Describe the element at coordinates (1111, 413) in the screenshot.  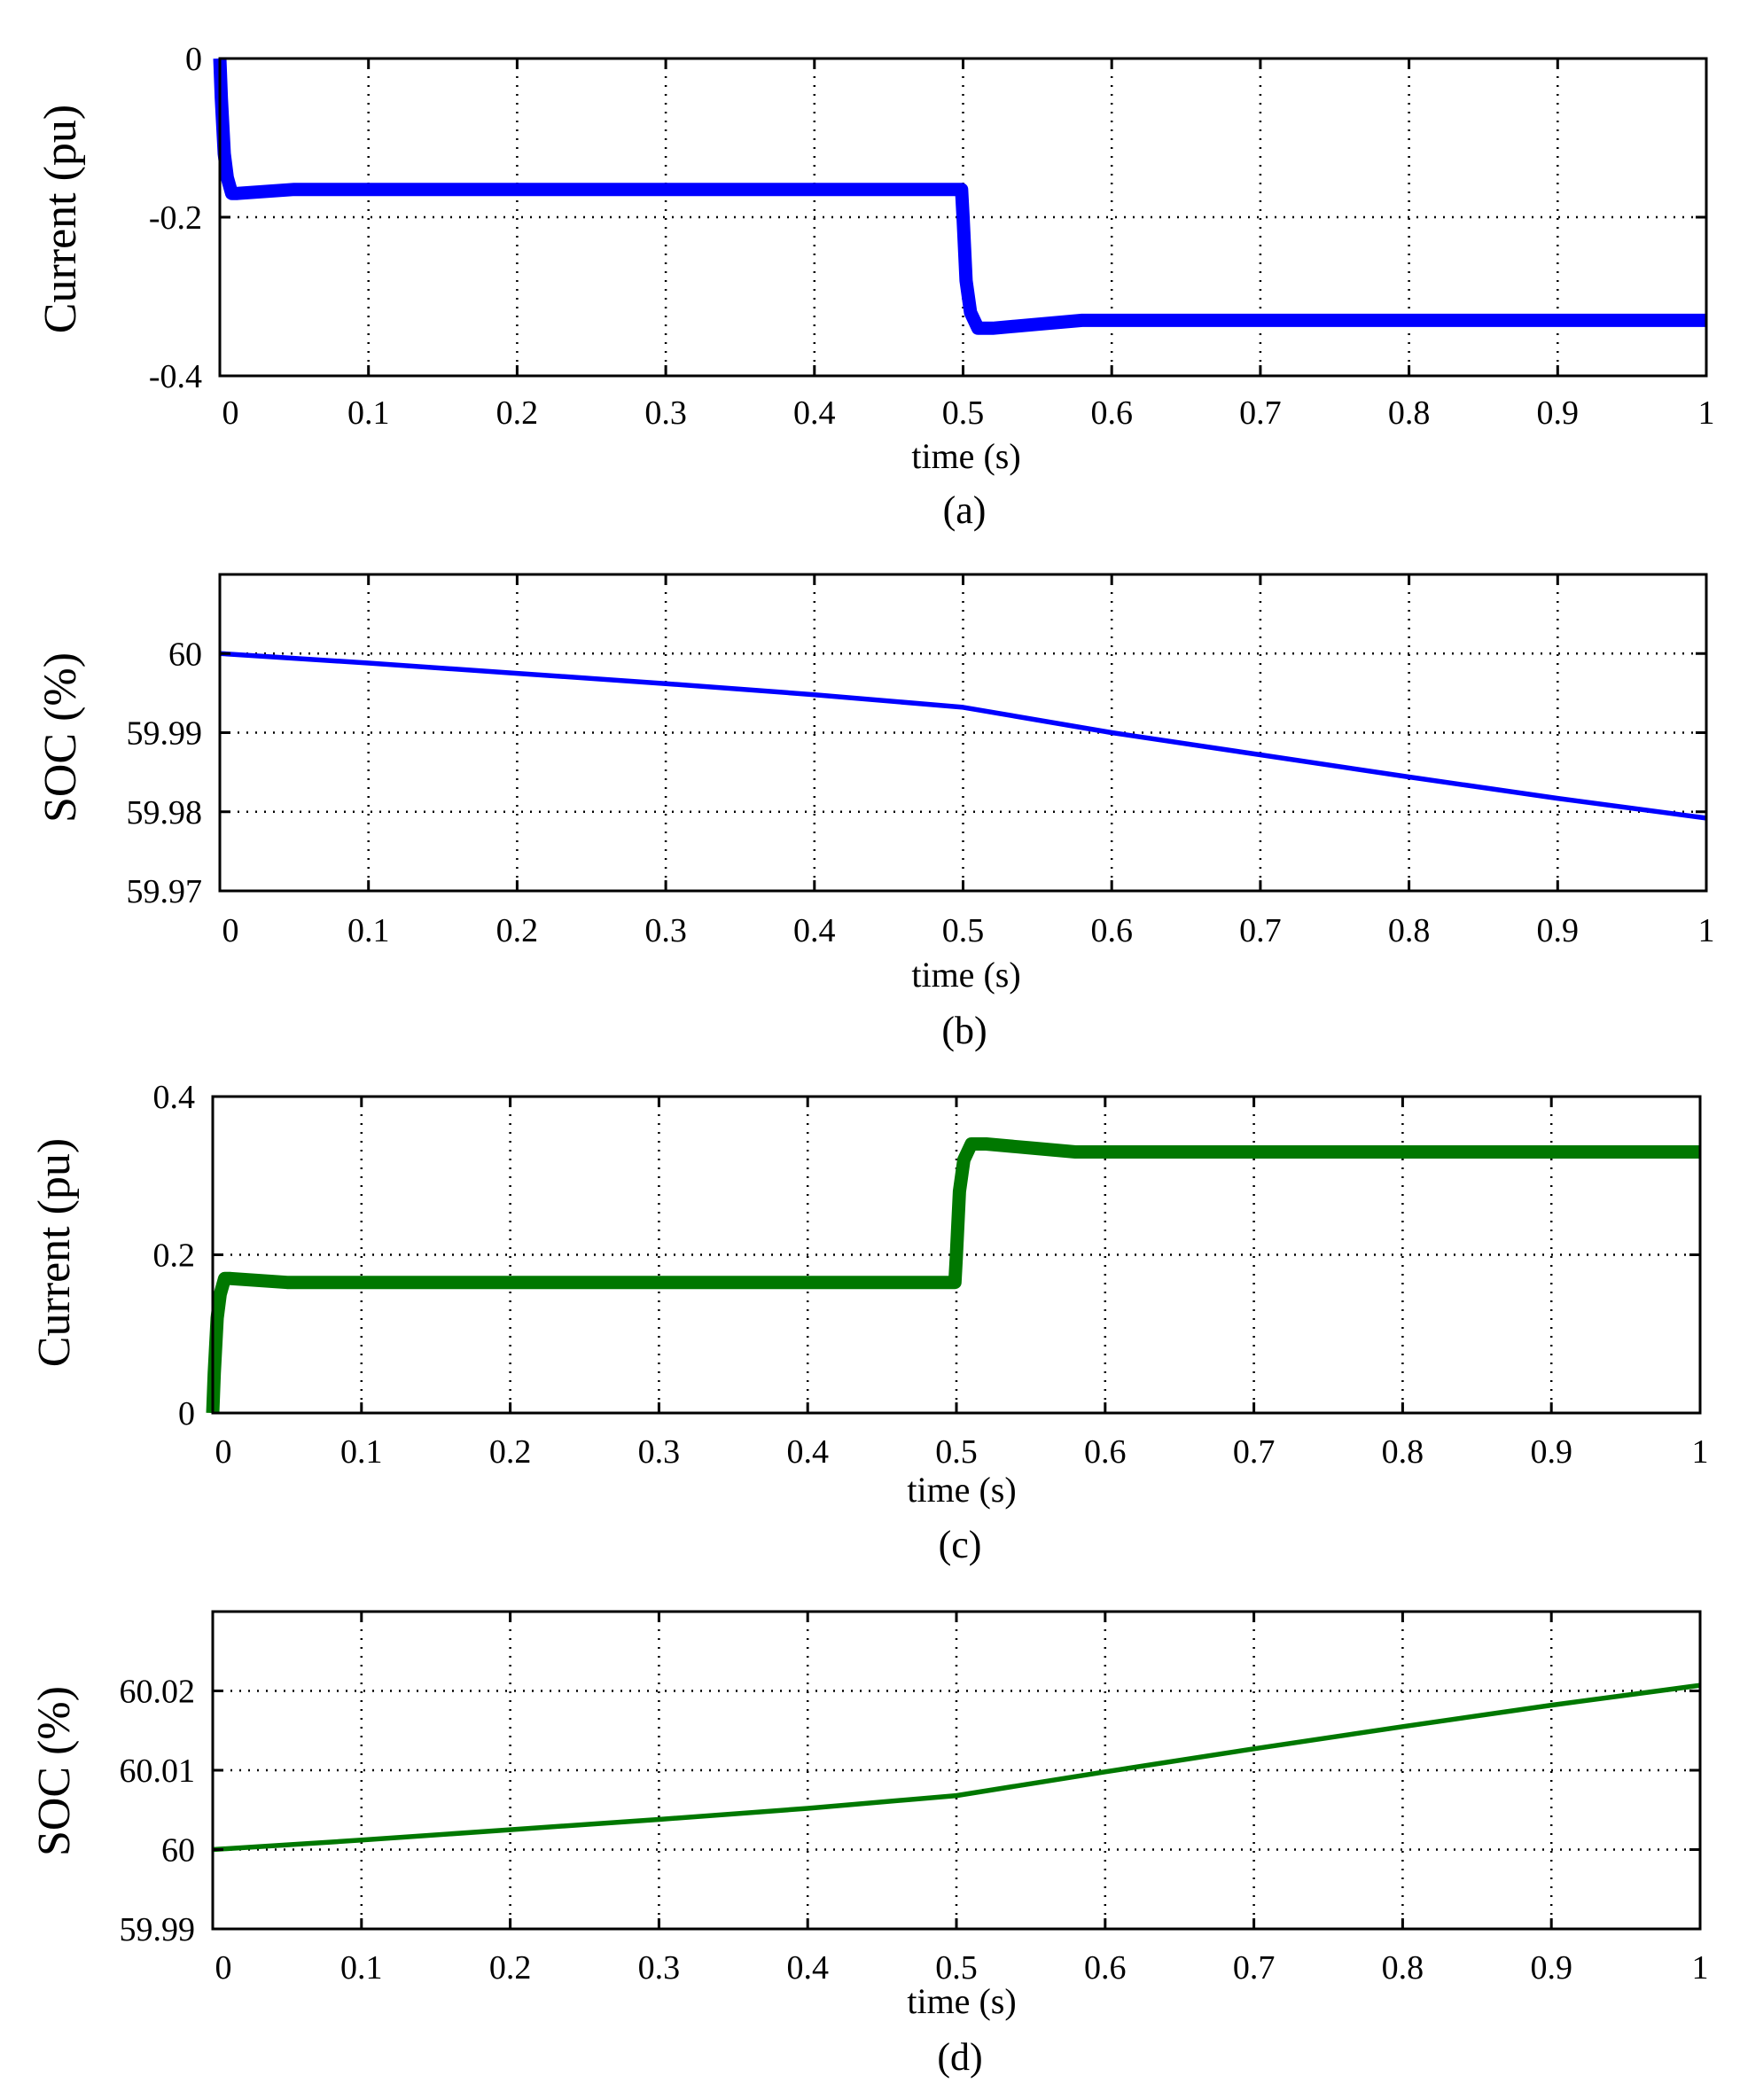
I see `panel-a-xtick-label-6: 0.6` at that location.